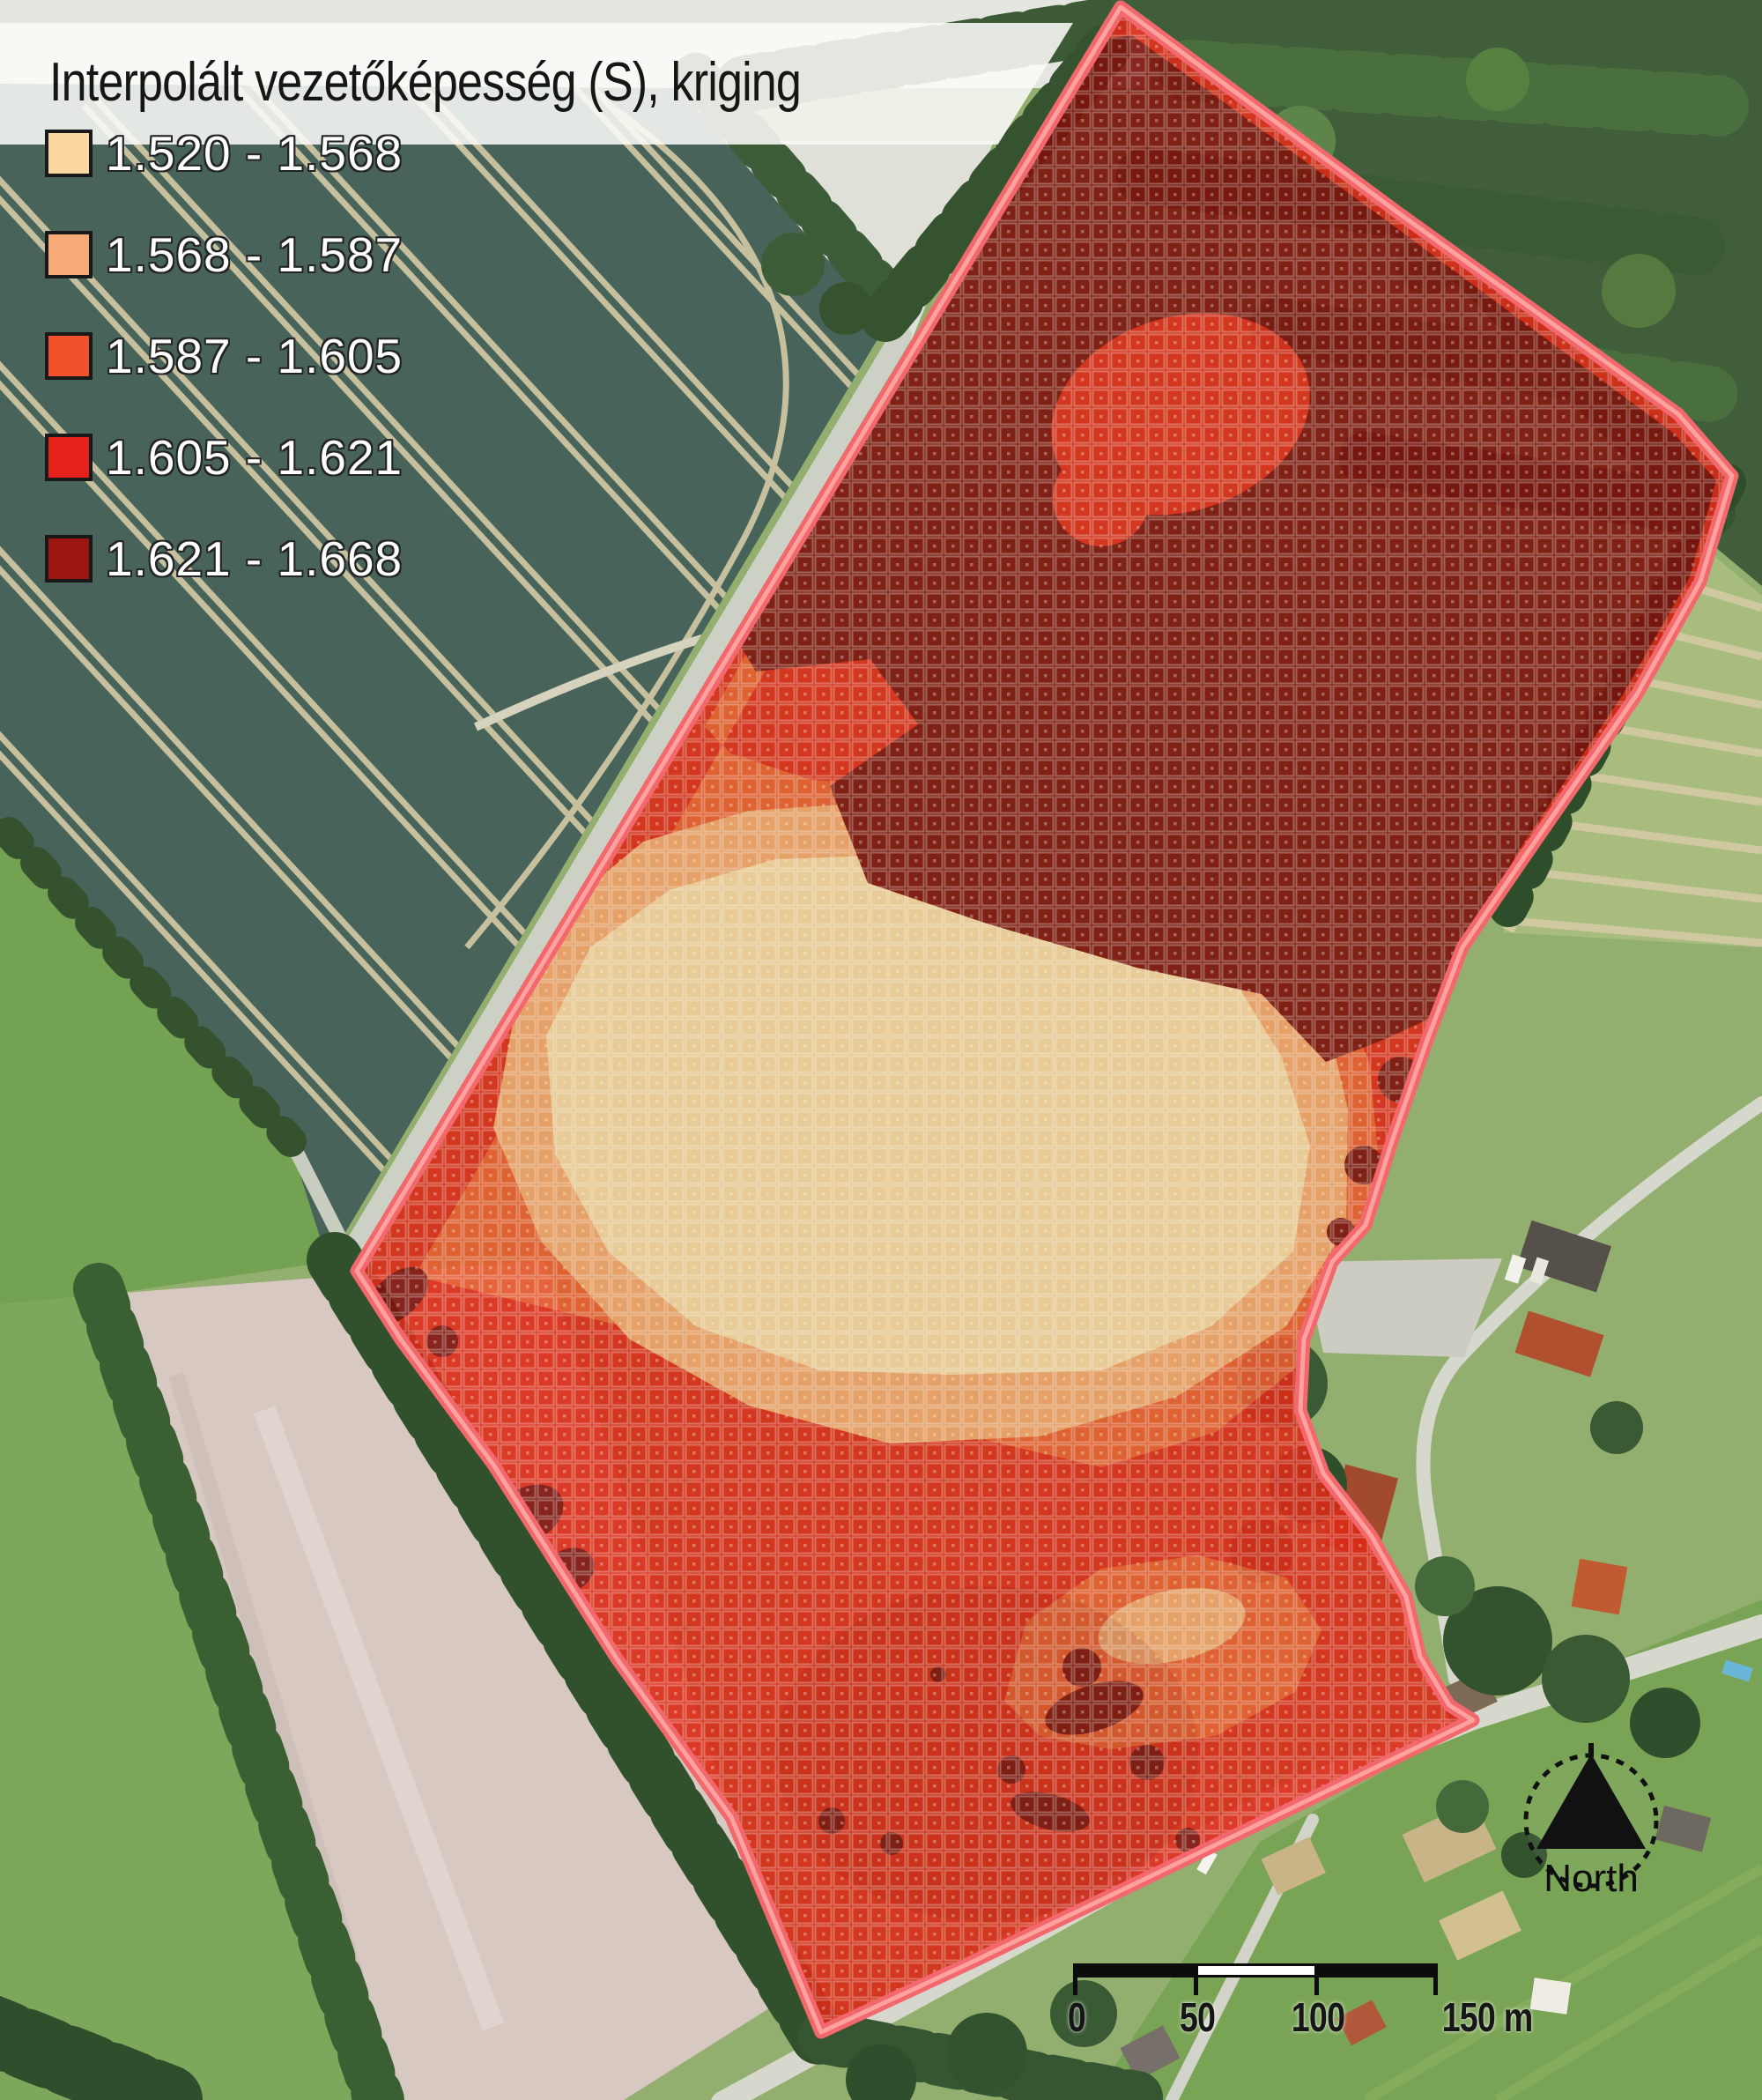 This screenshot has height=2100, width=1762. I want to click on forest-top-right, so click(1434, 293).